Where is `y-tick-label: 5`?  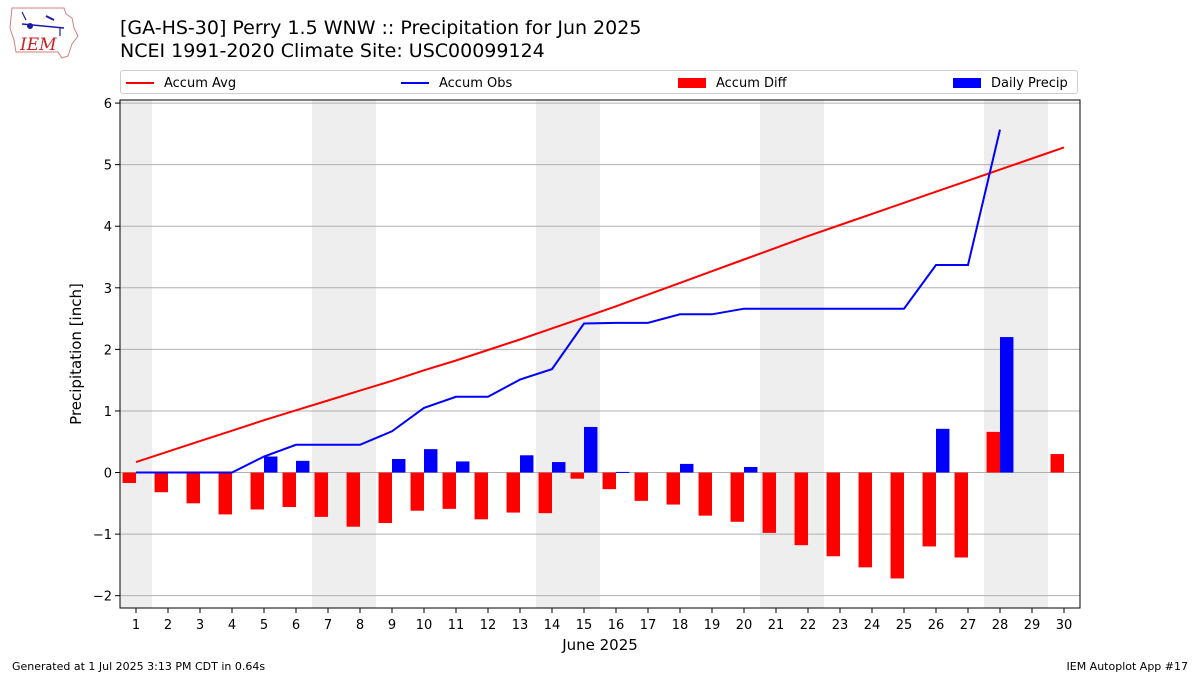 y-tick-label: 5 is located at coordinates (108, 166).